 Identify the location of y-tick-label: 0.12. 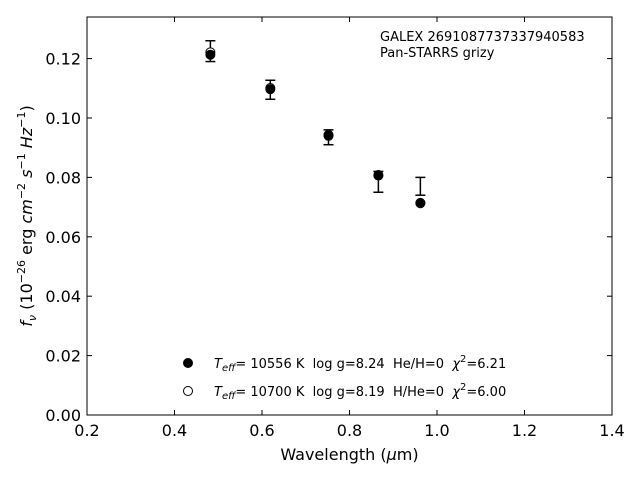
(63, 59).